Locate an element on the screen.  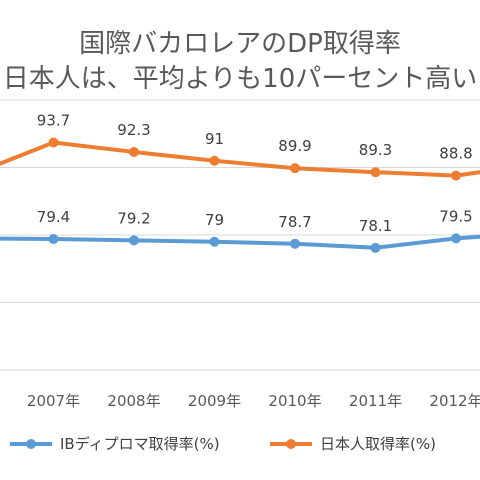
data-label: 93.7 is located at coordinates (53, 121).